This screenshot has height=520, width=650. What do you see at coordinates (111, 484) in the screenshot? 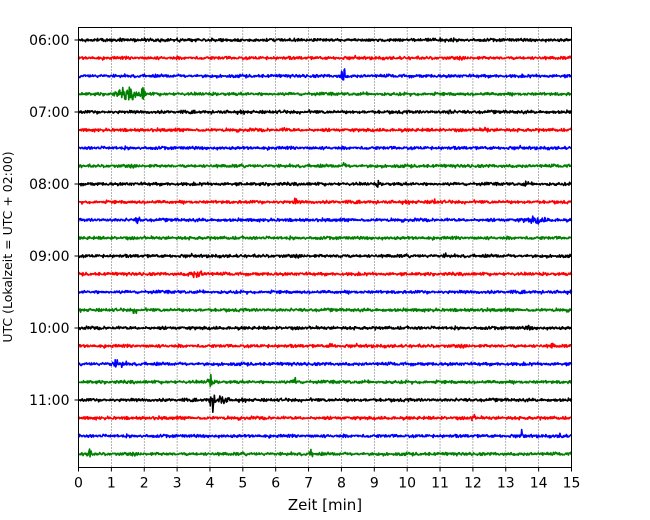
I see `x-tick-label: 1` at bounding box center [111, 484].